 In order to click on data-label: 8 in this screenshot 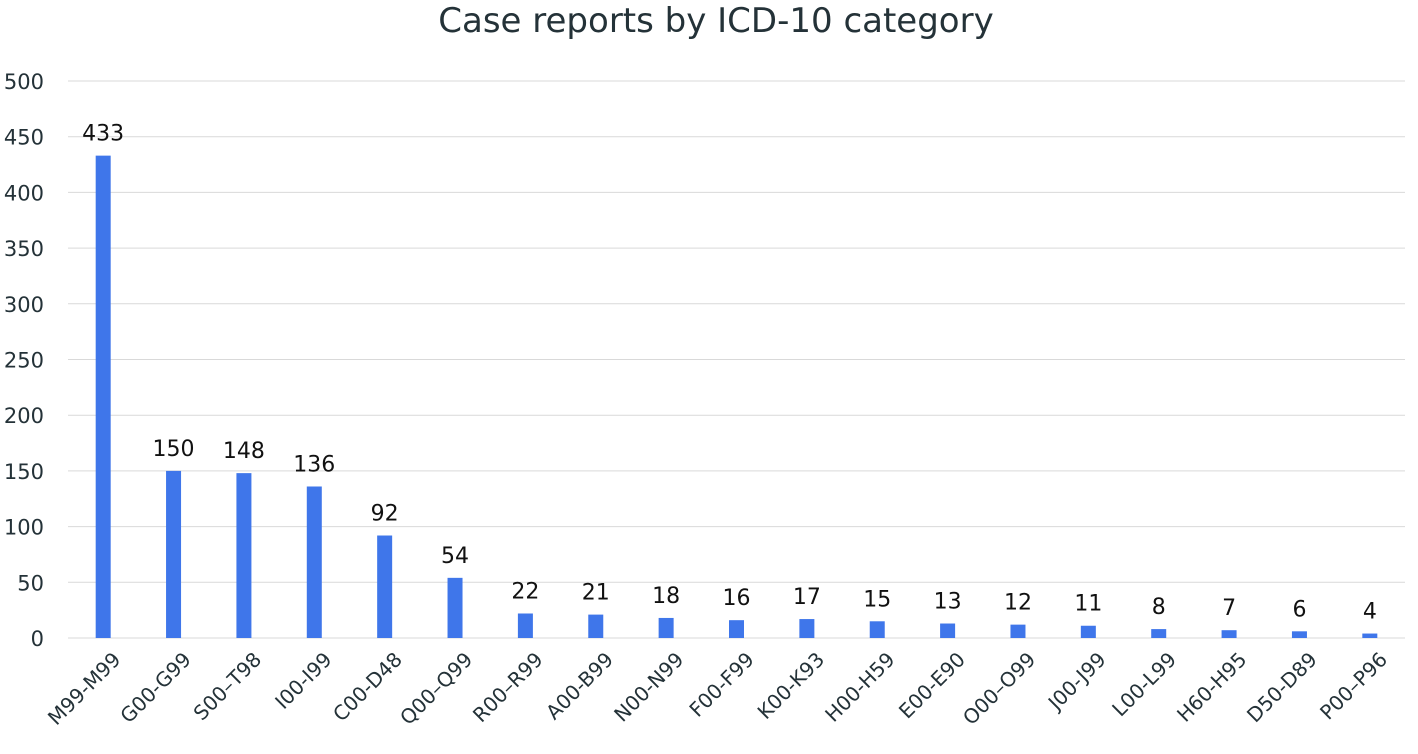, I will do `click(1159, 607)`.